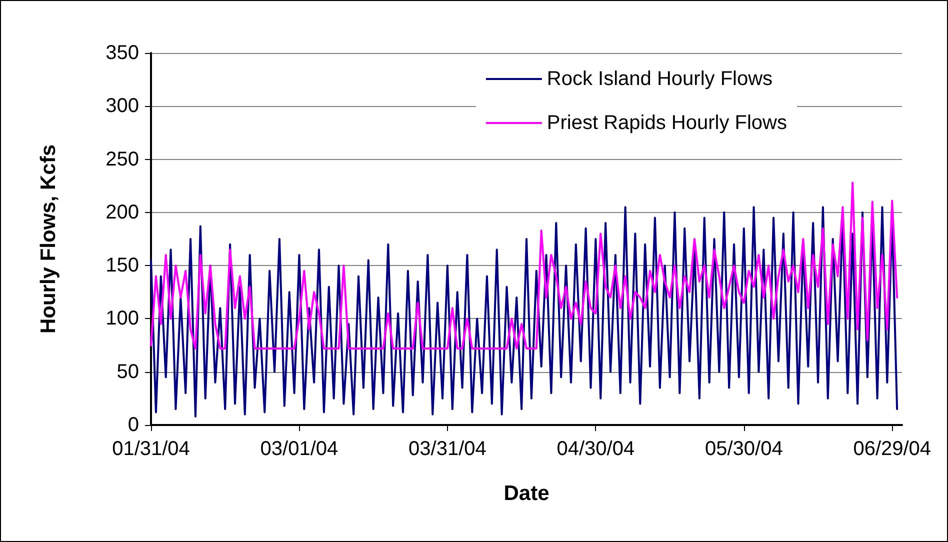 The width and height of the screenshot is (948, 542). Describe the element at coordinates (48, 239) in the screenshot. I see `y-axis-title: Hourly Flows, Kcfs` at that location.